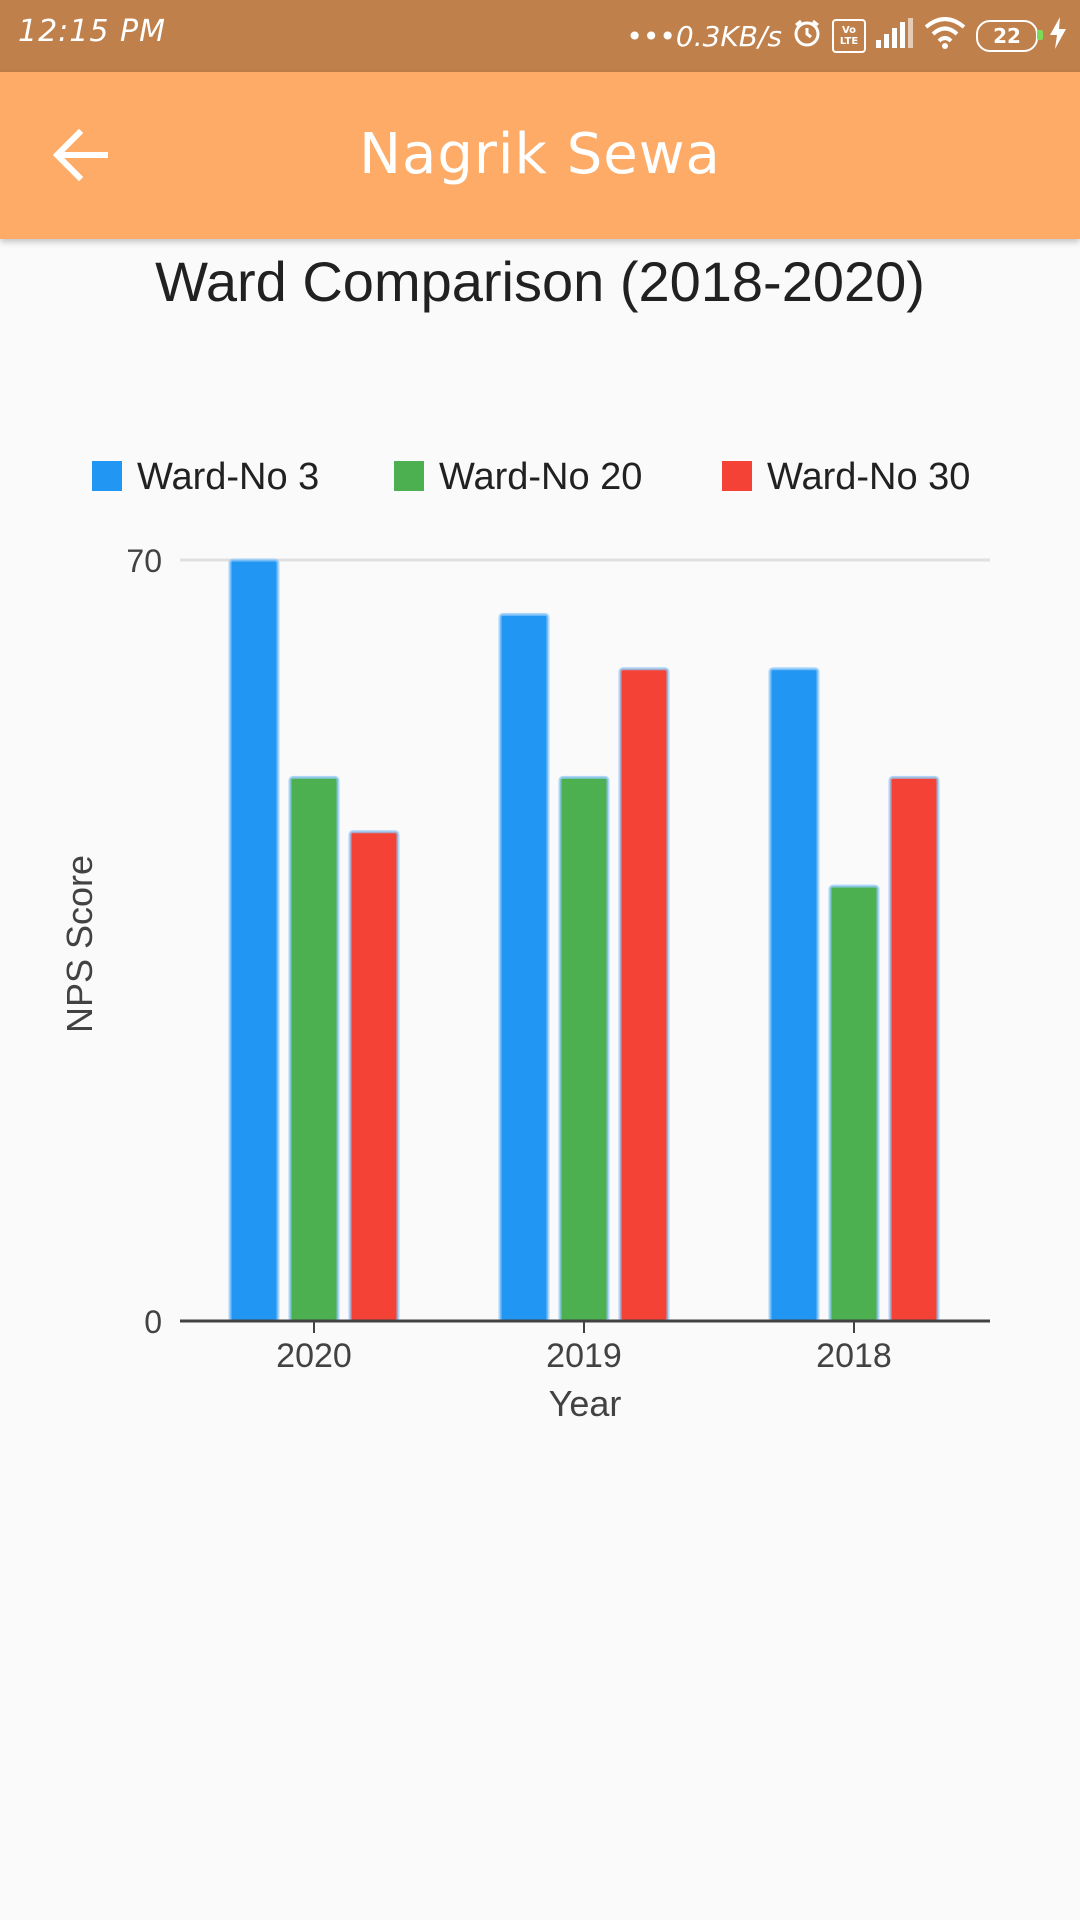 The height and width of the screenshot is (1920, 1080). I want to click on back-button, so click(81, 155).